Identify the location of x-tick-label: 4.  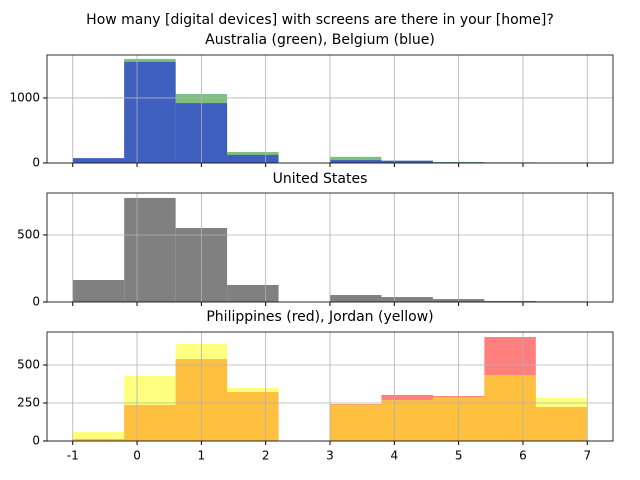
(394, 456).